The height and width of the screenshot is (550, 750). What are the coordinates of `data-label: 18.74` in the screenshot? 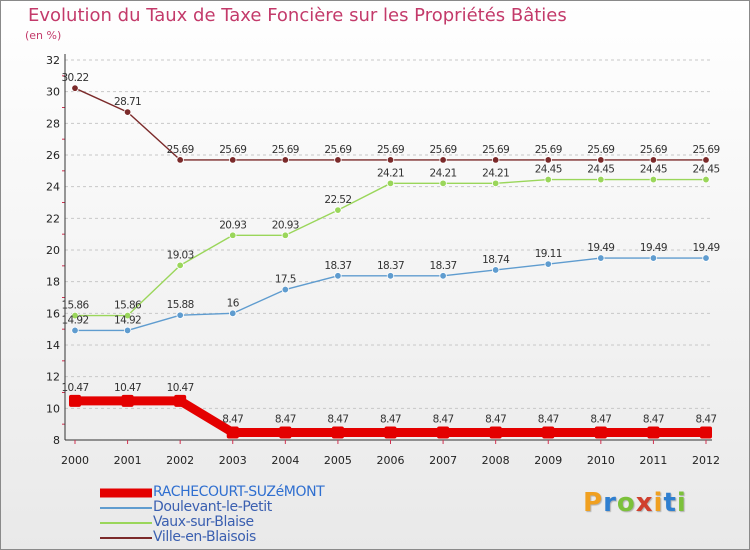 It's located at (496, 260).